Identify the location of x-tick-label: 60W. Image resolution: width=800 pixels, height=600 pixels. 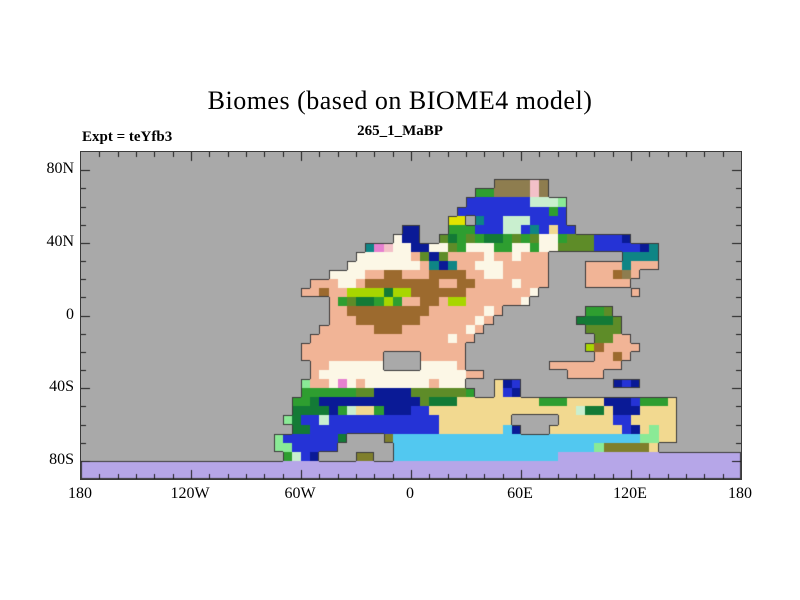
(300, 493).